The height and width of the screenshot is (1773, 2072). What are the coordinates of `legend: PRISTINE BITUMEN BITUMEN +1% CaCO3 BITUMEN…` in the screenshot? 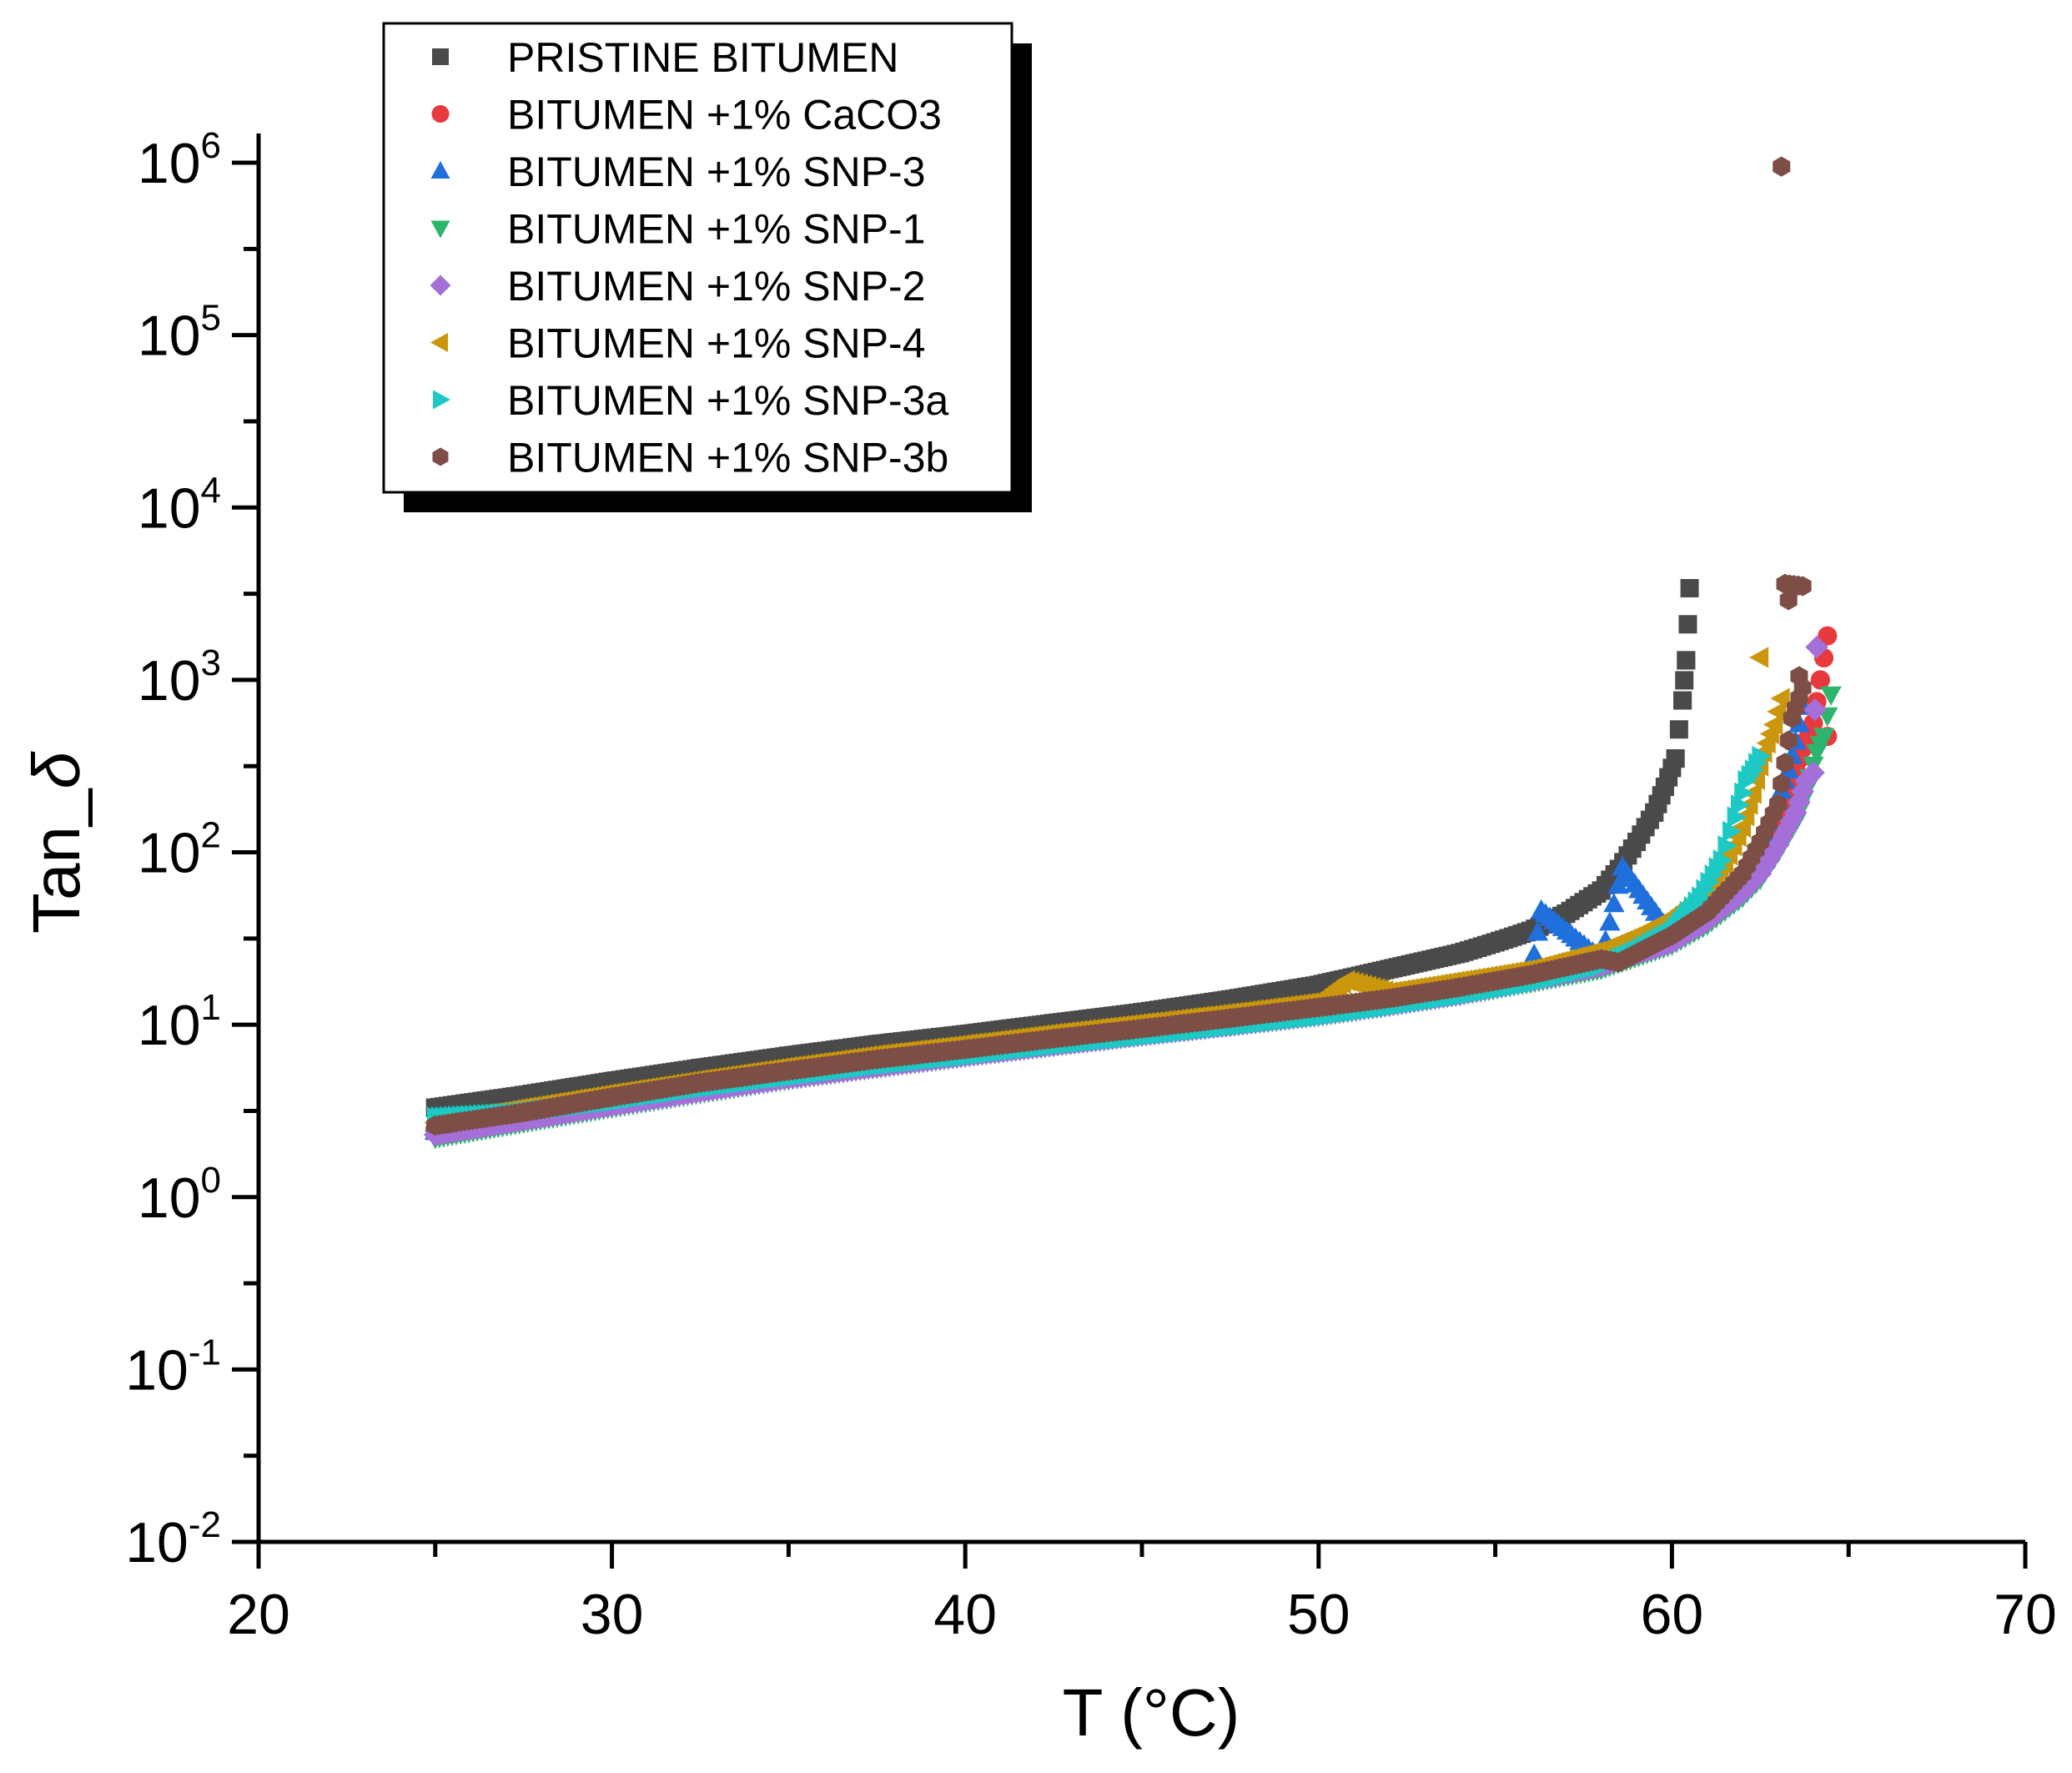 It's located at (707, 267).